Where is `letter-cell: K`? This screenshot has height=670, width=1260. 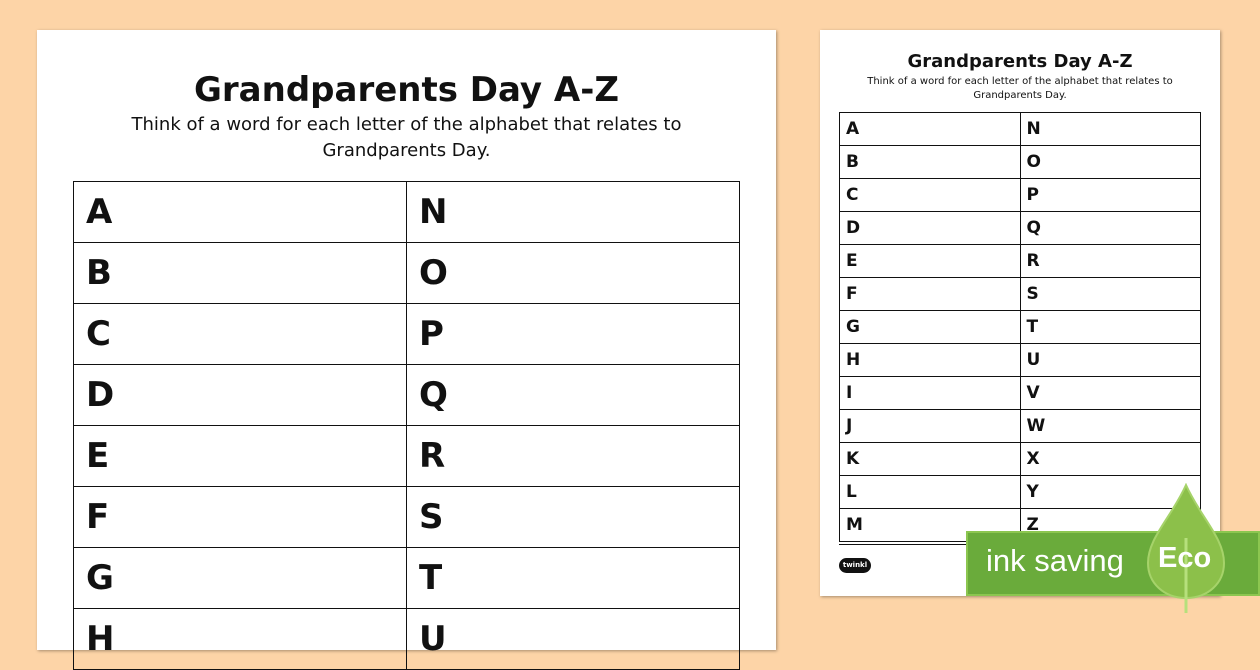 letter-cell: K is located at coordinates (930, 459).